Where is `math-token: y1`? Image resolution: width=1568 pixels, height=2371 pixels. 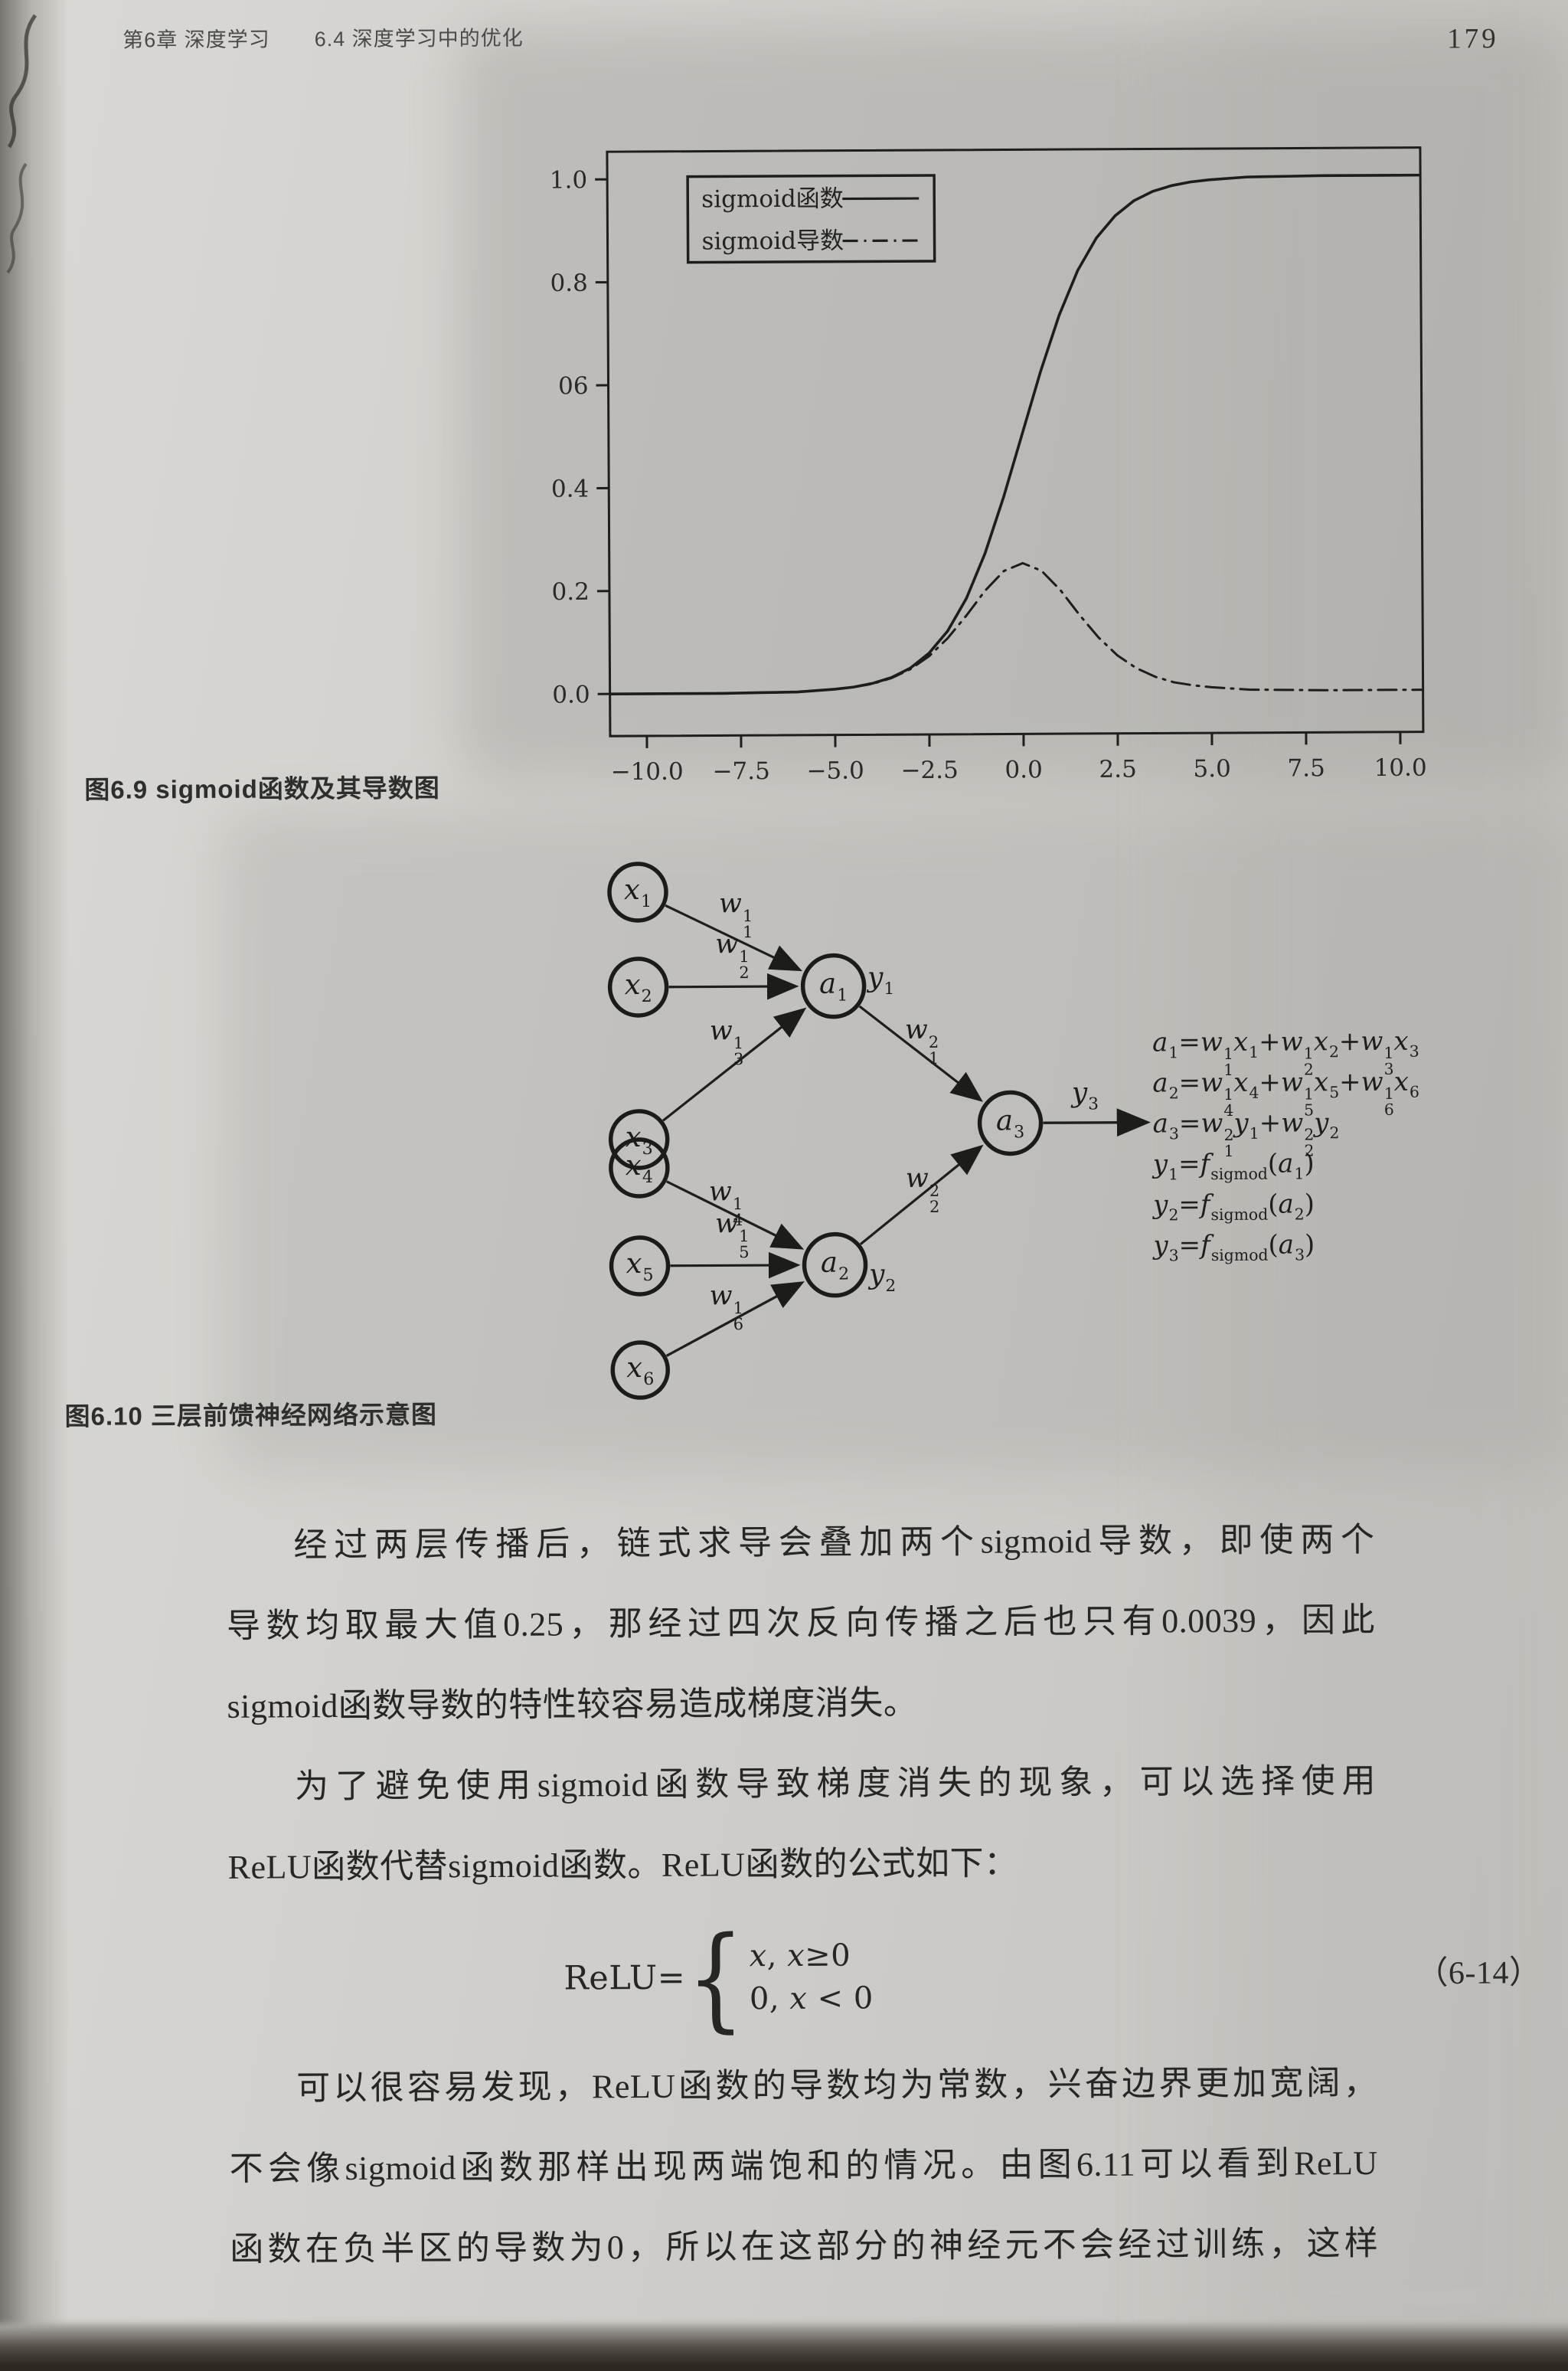
math-token: y1 is located at coordinates (1246, 1125).